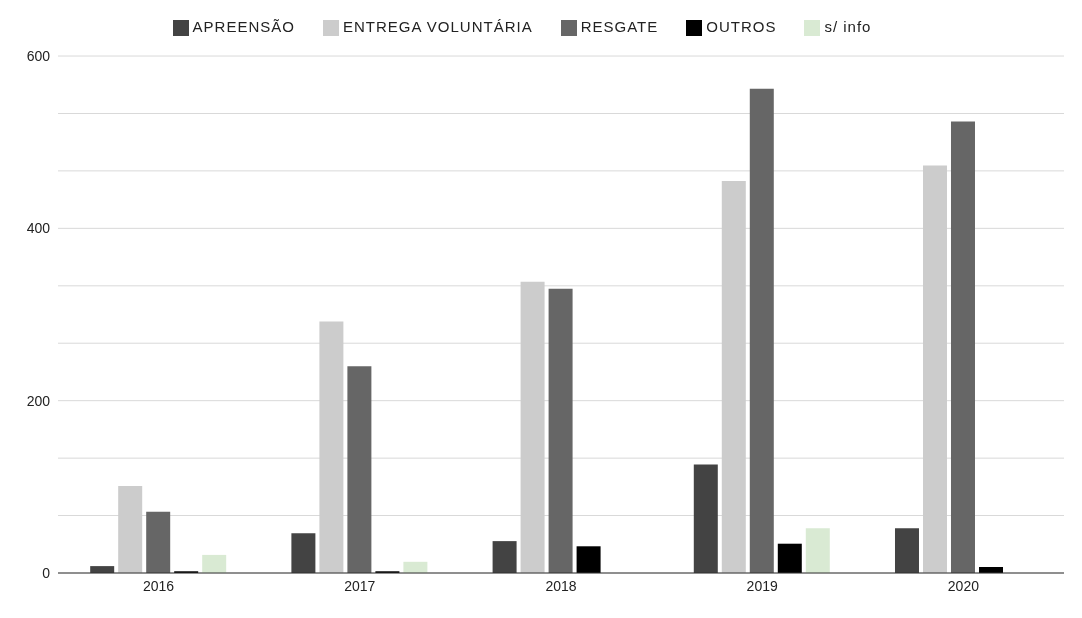 This screenshot has width=1082, height=618. I want to click on x-tick-label: 2019, so click(762, 585).